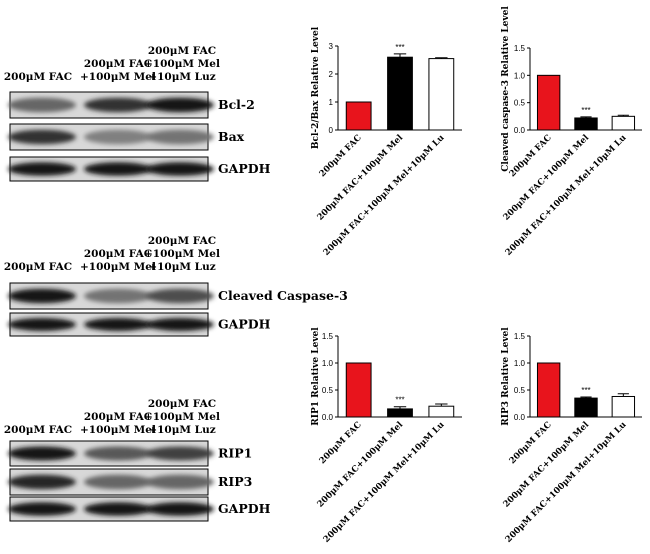  I want to click on band-label: Bax, so click(231, 136).